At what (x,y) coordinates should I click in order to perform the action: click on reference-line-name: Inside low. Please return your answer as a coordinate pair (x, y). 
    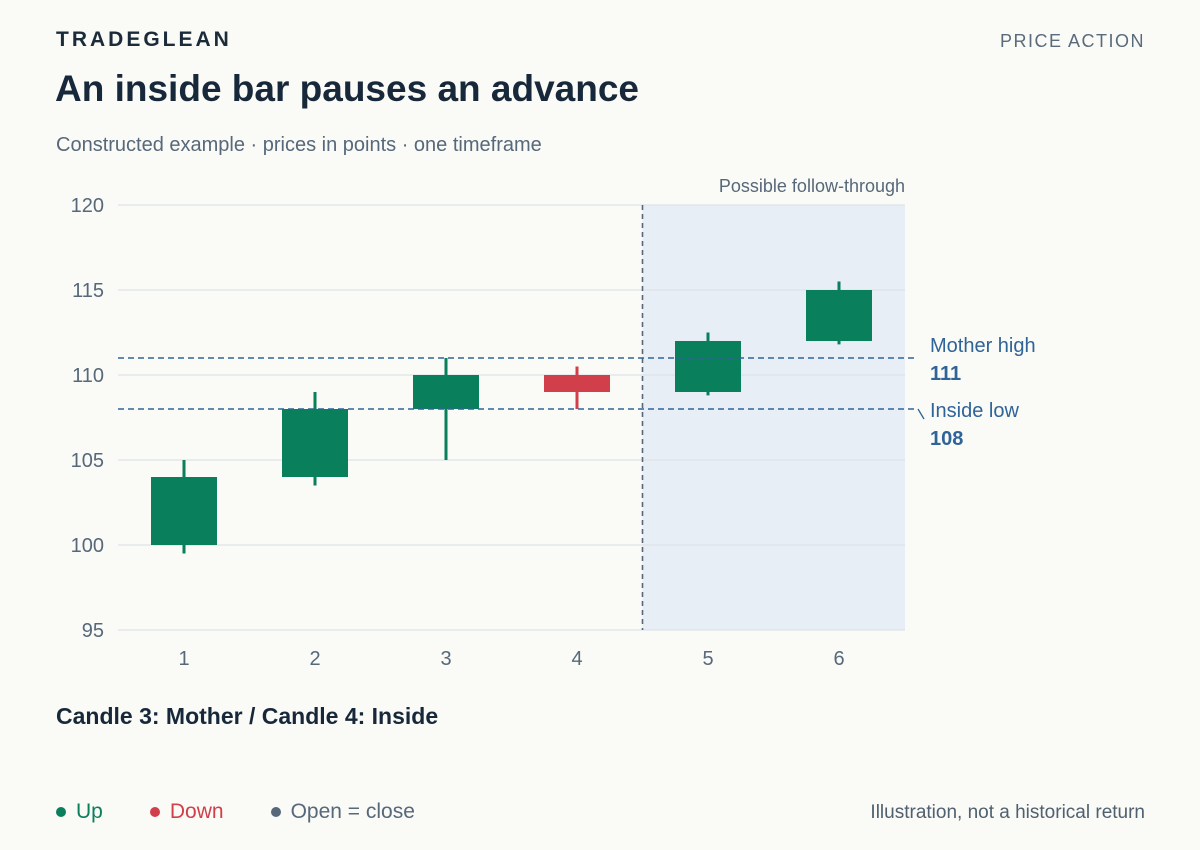
    Looking at the image, I should click on (974, 411).